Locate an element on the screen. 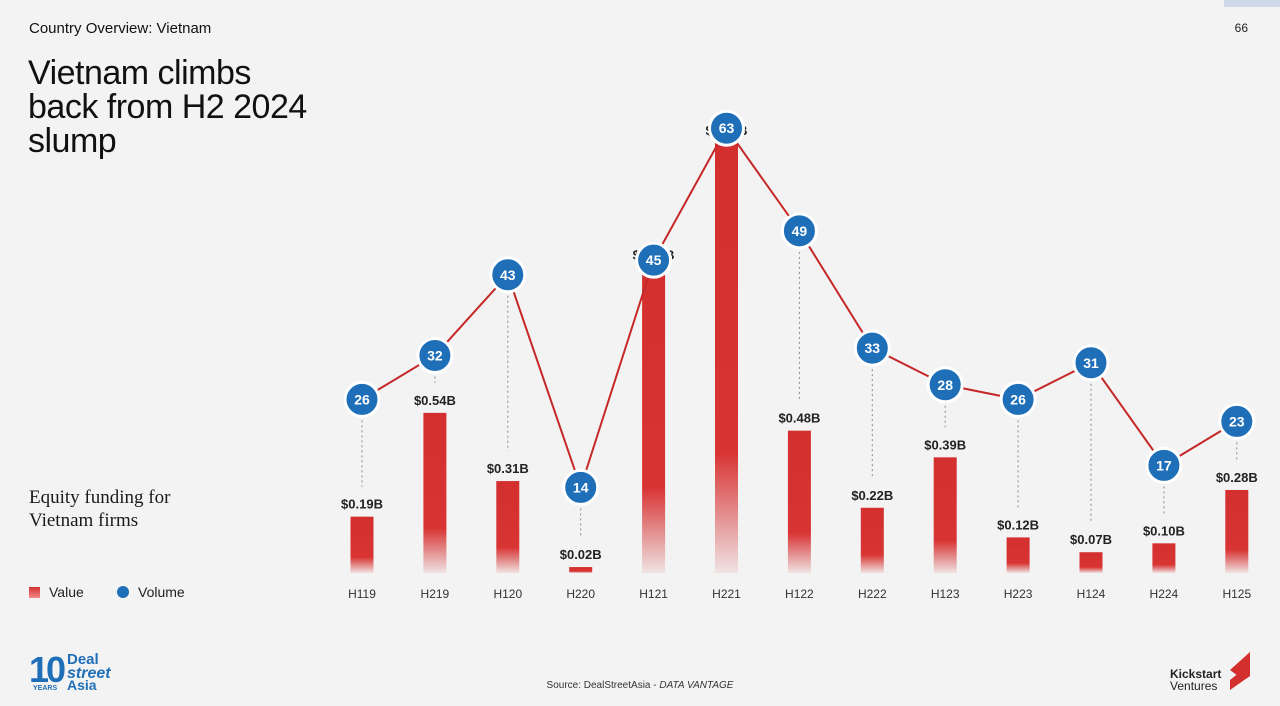  value-data-label: $0.28B is located at coordinates (1237, 477).